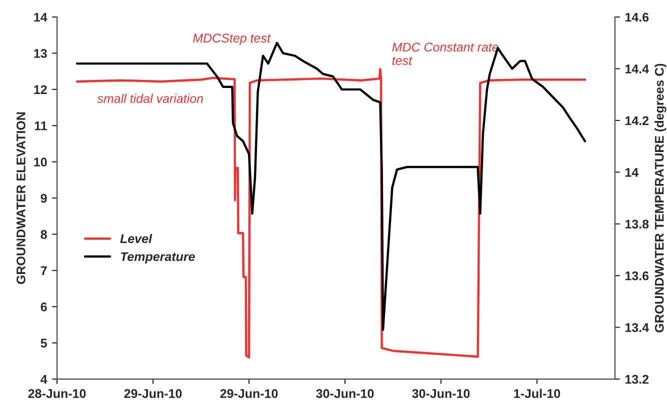  I want to click on y2-tick-label: 14.6, so click(637, 17).